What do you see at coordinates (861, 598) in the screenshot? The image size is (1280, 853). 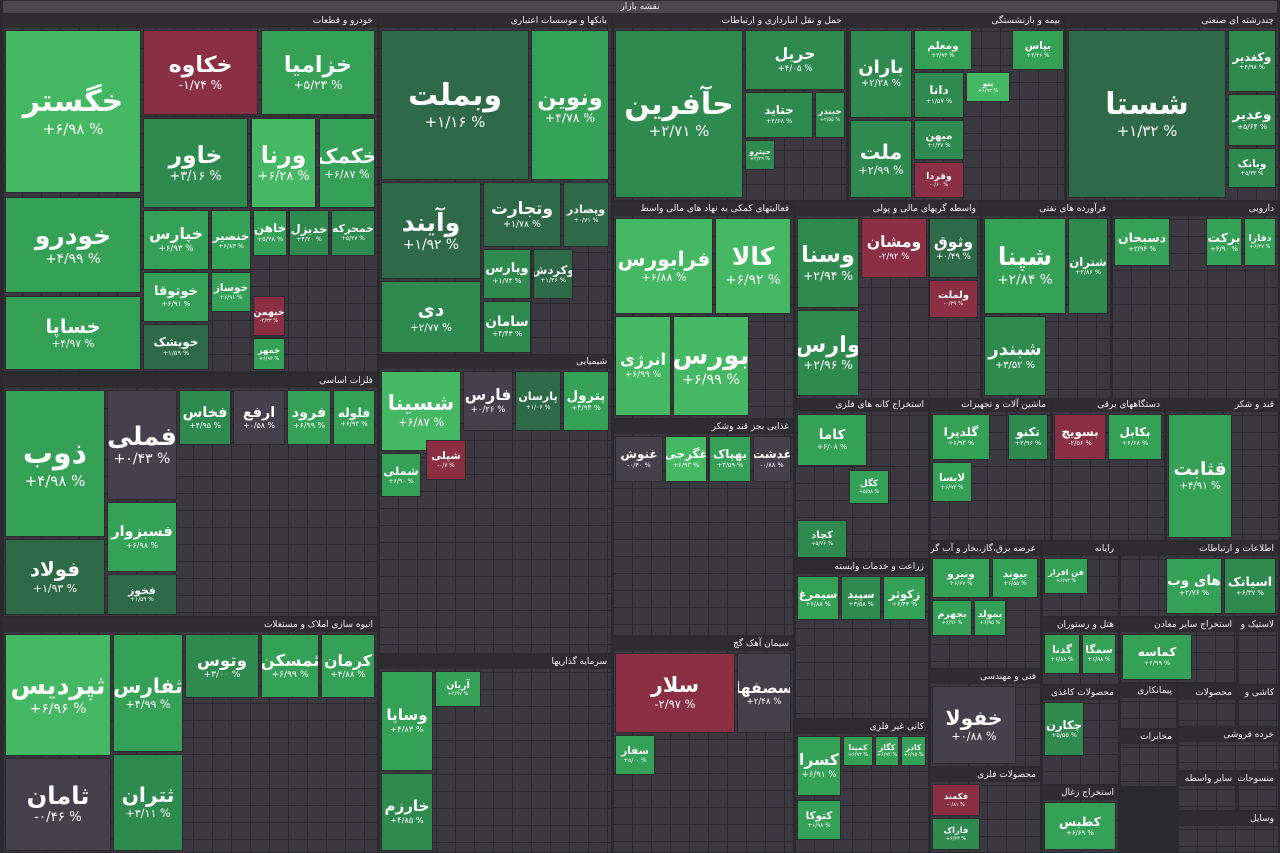 I see `stock-tile: سپید +۳/۵۸ %` at bounding box center [861, 598].